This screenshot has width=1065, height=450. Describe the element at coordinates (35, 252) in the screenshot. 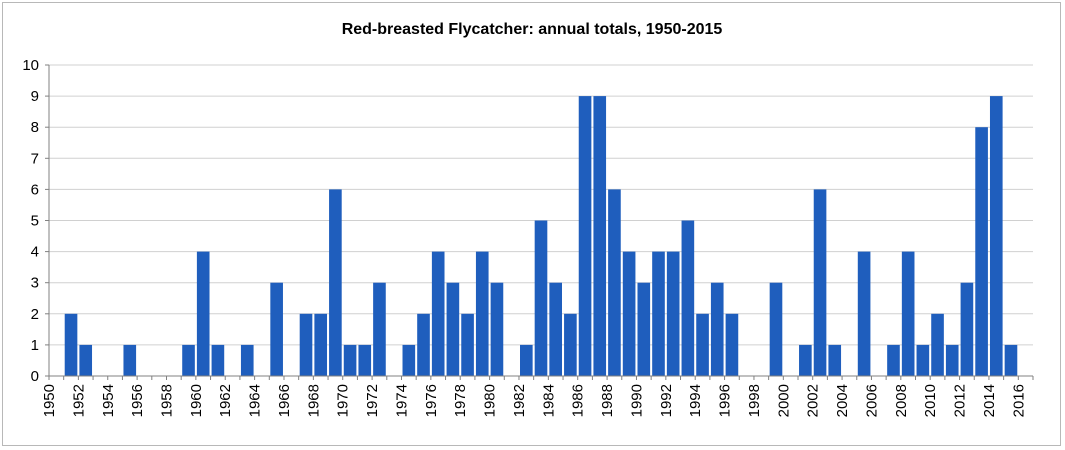

I see `y-tick-label: 4` at that location.